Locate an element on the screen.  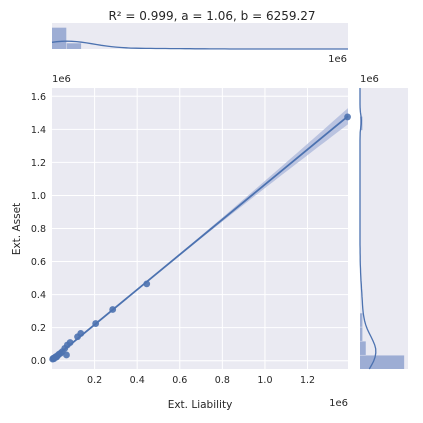
x-tick-label: 0.6 is located at coordinates (179, 380).